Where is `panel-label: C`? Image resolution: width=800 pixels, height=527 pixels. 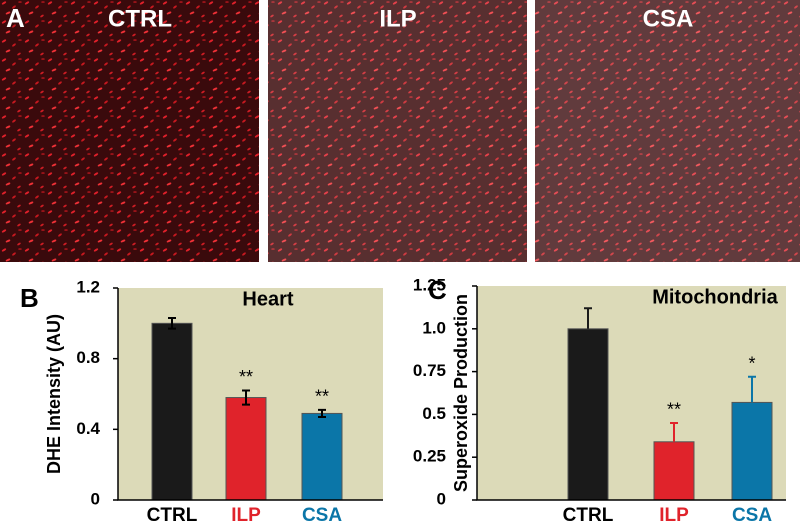 panel-label: C is located at coordinates (437, 290).